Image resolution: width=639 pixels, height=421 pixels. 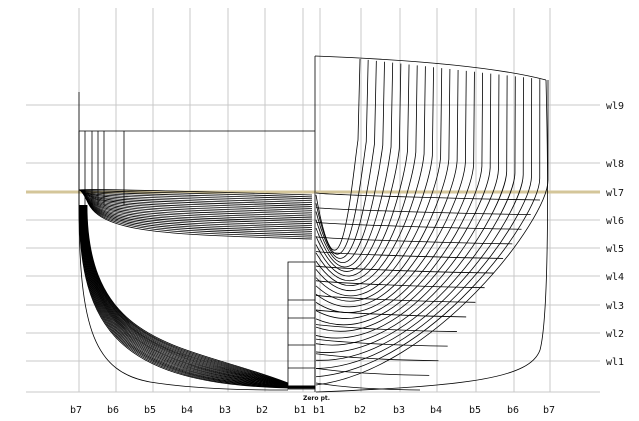 I want to click on waterline-label-wl8: wl8, so click(x=615, y=164).